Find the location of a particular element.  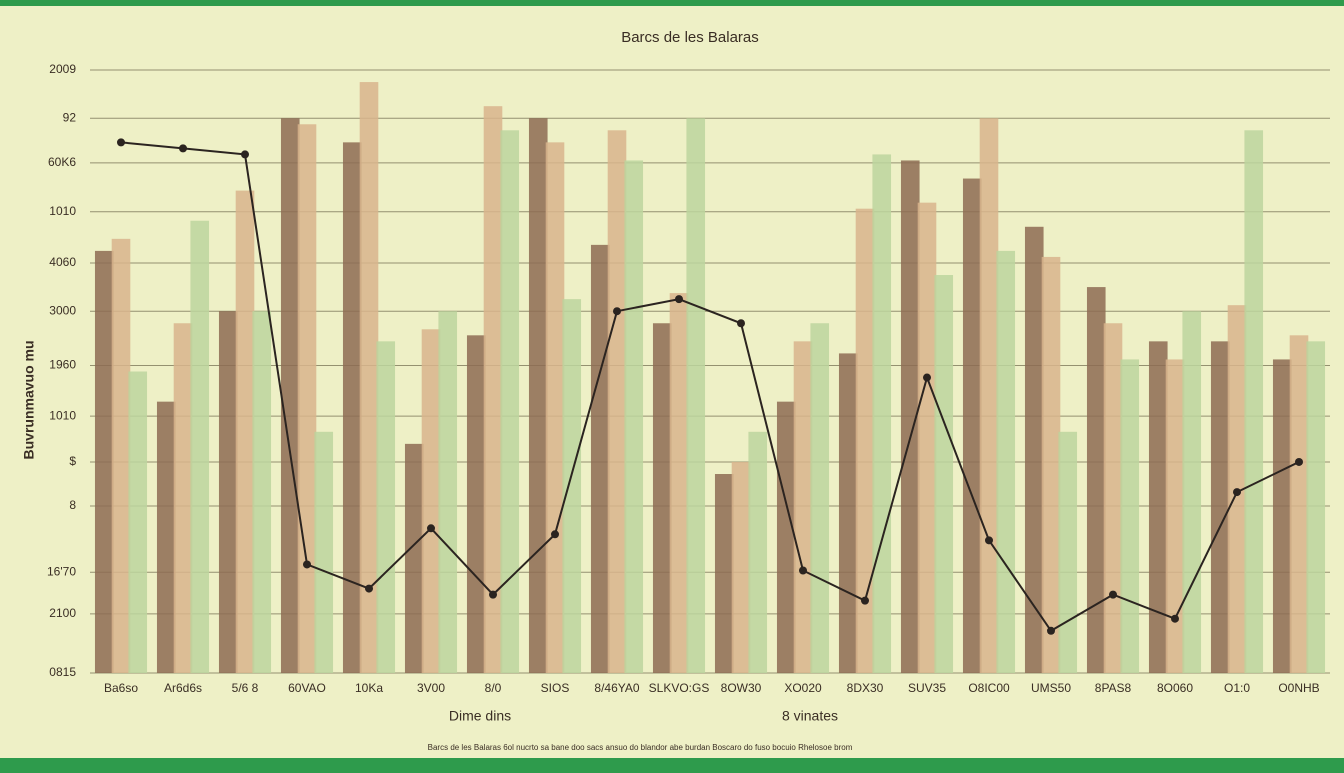

x-tick-label: O8IC00 is located at coordinates (989, 688).